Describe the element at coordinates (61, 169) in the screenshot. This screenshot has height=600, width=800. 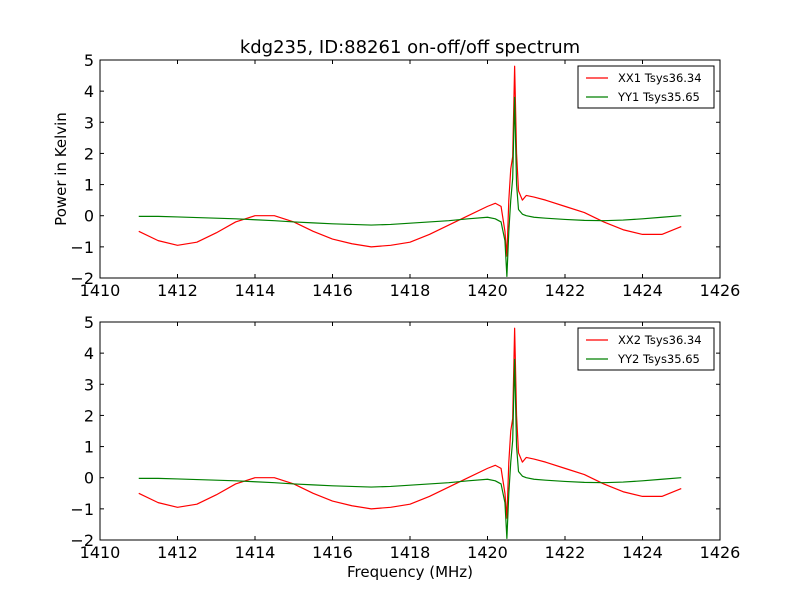
I see `y-axis-label: Power in Kelvin` at that location.